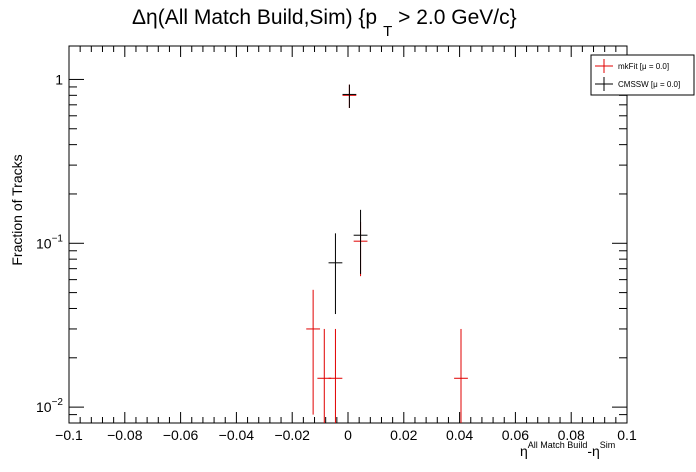 Image resolution: width=696 pixels, height=472 pixels. I want to click on x-tick-label: −0.1, so click(69, 435).